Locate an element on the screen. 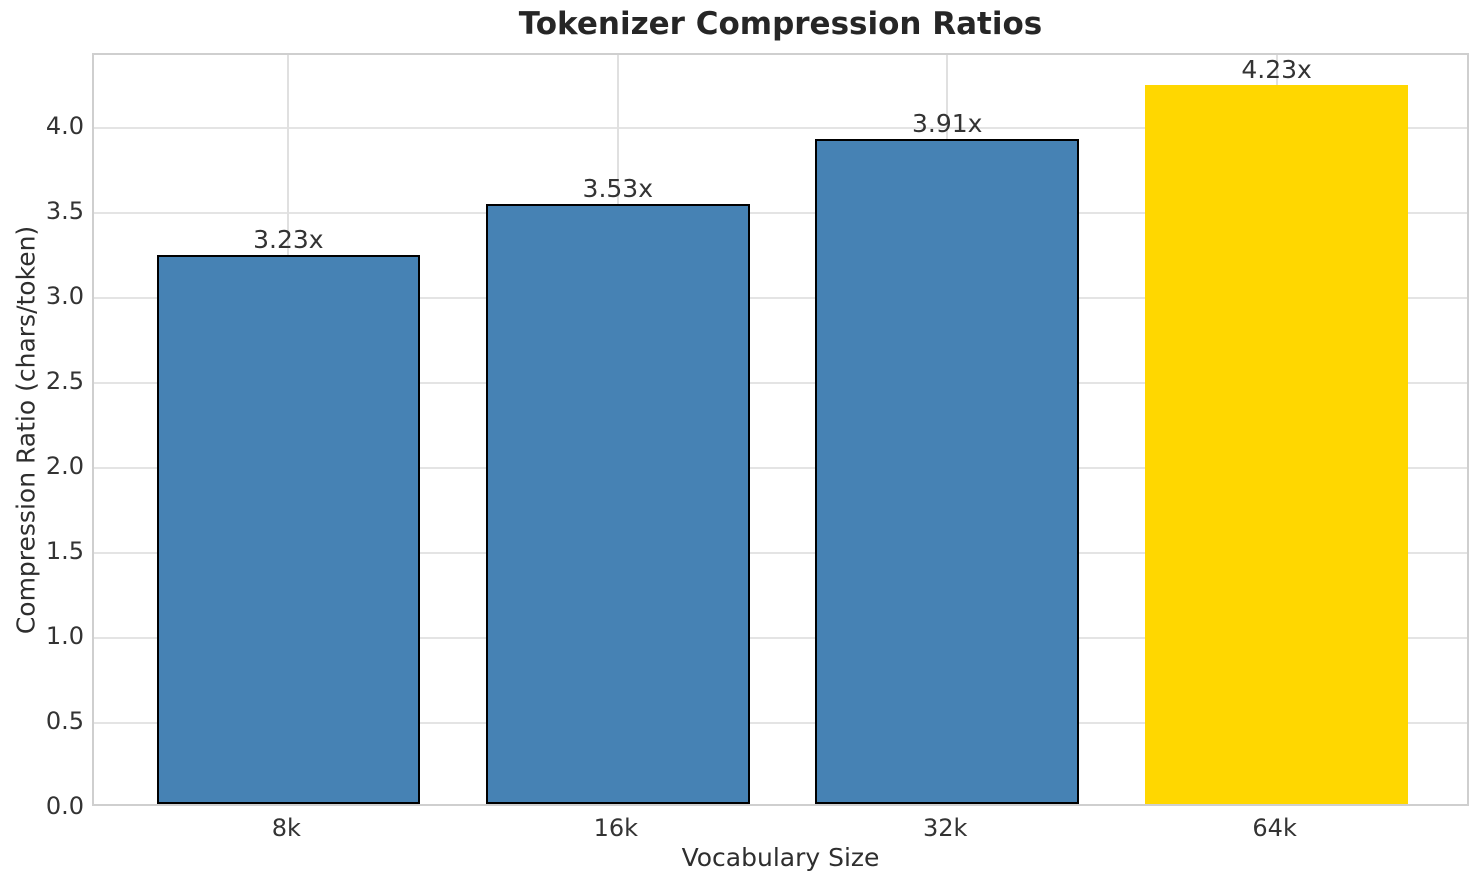  y-tick-label: 4.0 is located at coordinates (64, 126).